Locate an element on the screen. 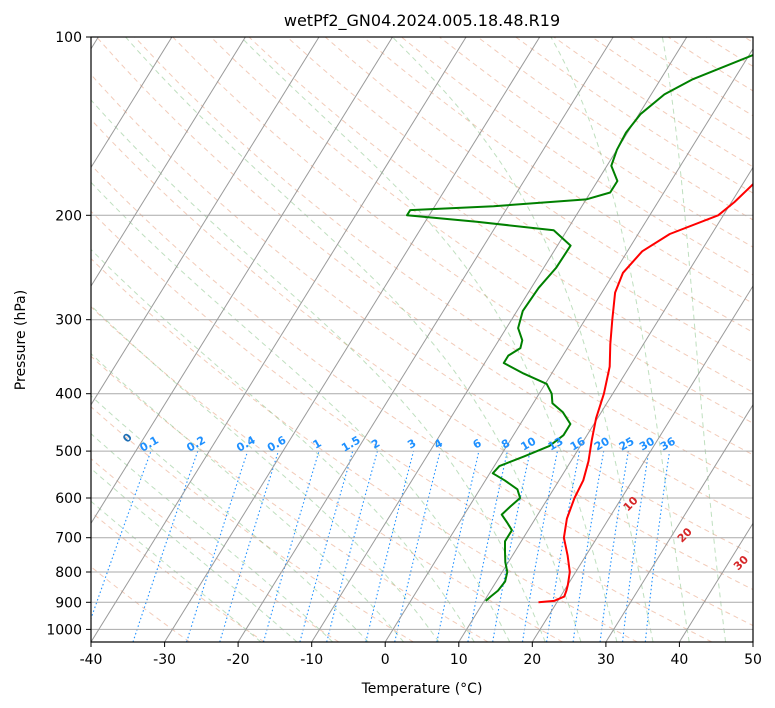 The image size is (775, 708). y-tick-label: 500 is located at coordinates (68, 452).